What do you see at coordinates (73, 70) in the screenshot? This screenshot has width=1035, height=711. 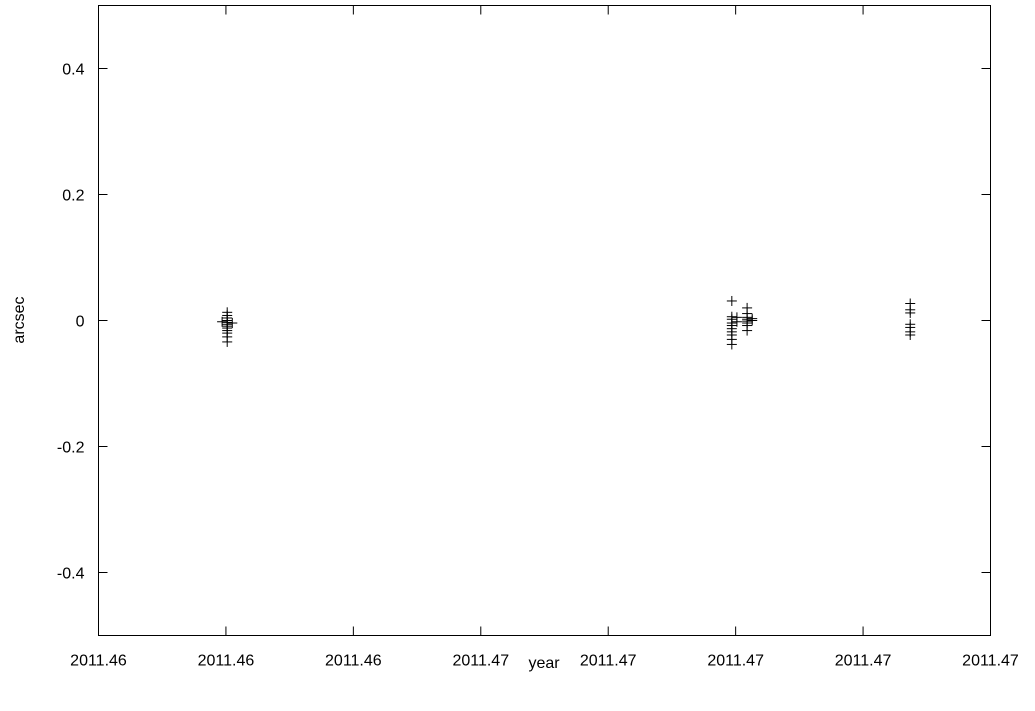 I see `y-tick-label: 0.4` at bounding box center [73, 70].